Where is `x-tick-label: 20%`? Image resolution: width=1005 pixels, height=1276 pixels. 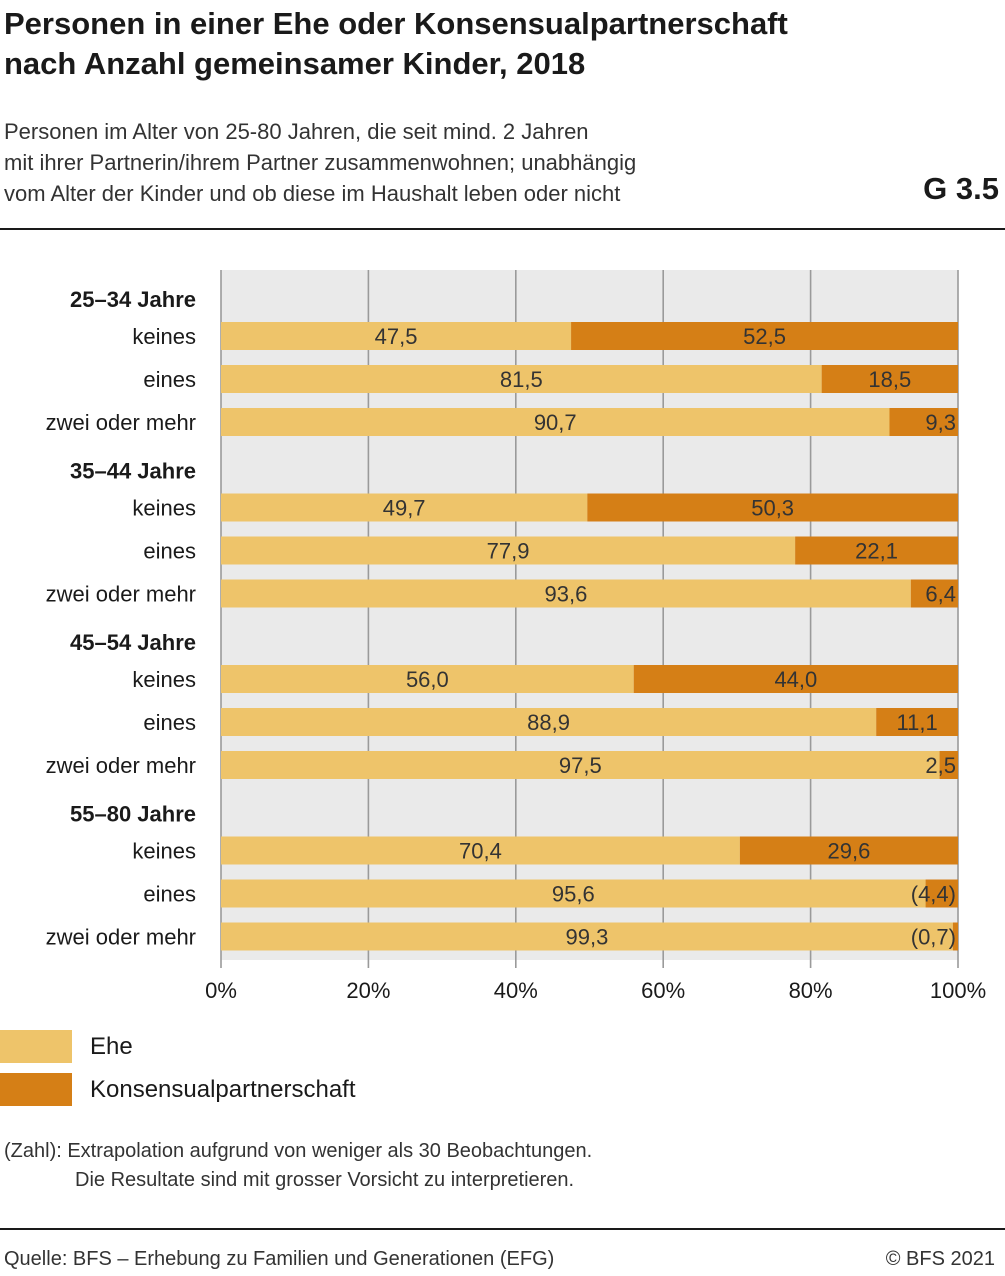
x-tick-label: 20% is located at coordinates (368, 990).